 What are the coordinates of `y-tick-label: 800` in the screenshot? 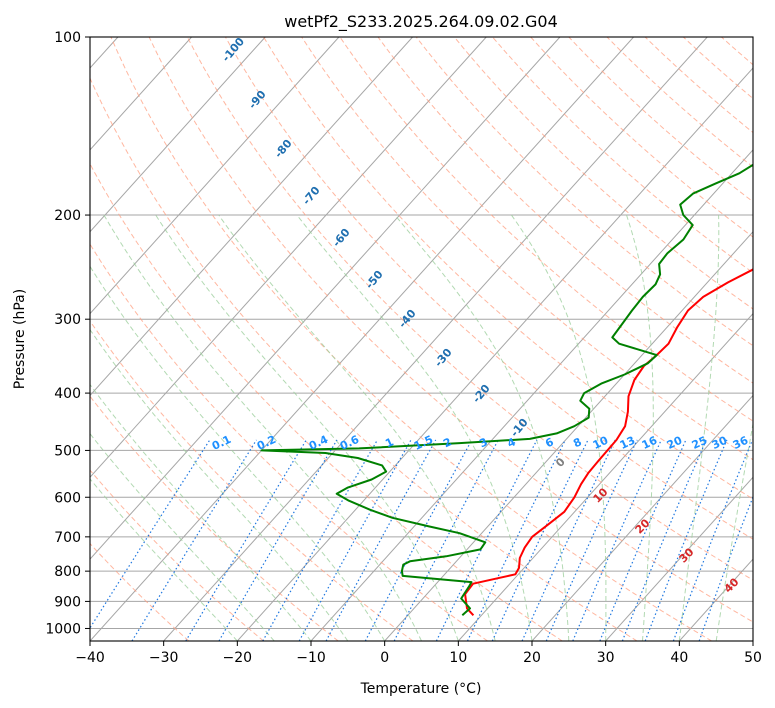 It's located at (67, 572).